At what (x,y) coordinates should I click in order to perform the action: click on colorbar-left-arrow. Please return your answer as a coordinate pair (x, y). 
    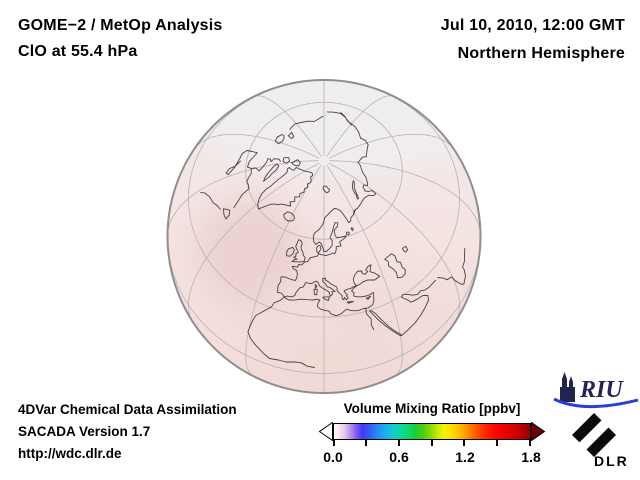
    Looking at the image, I should click on (325, 431).